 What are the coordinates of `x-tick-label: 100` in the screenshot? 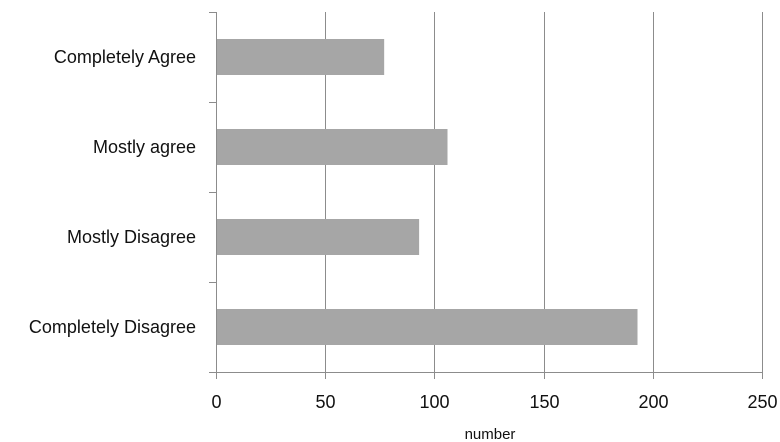 It's located at (434, 402).